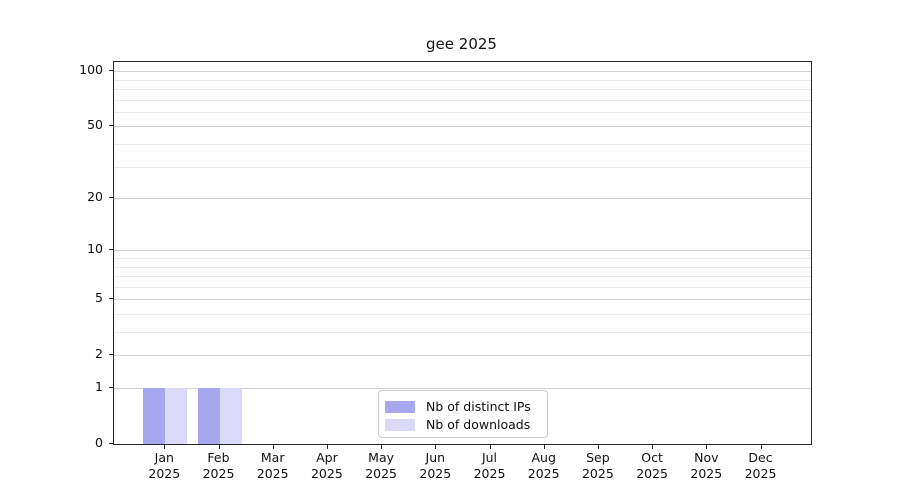 This screenshot has width=900, height=500. What do you see at coordinates (95, 196) in the screenshot?
I see `y-tick-label: 20` at bounding box center [95, 196].